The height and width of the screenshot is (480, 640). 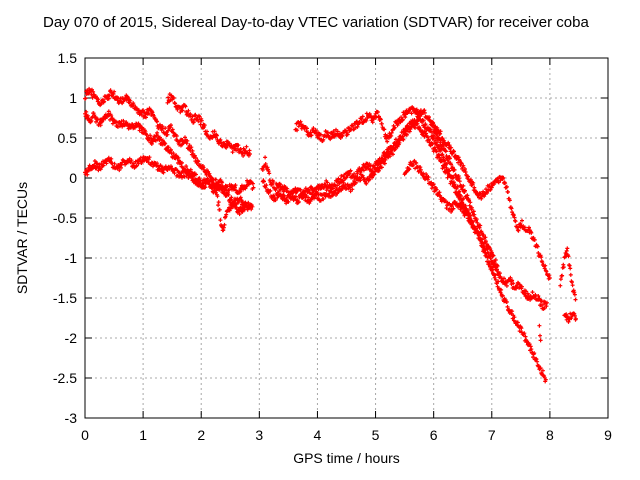 I want to click on x-tick-label: 3, so click(x=259, y=435).